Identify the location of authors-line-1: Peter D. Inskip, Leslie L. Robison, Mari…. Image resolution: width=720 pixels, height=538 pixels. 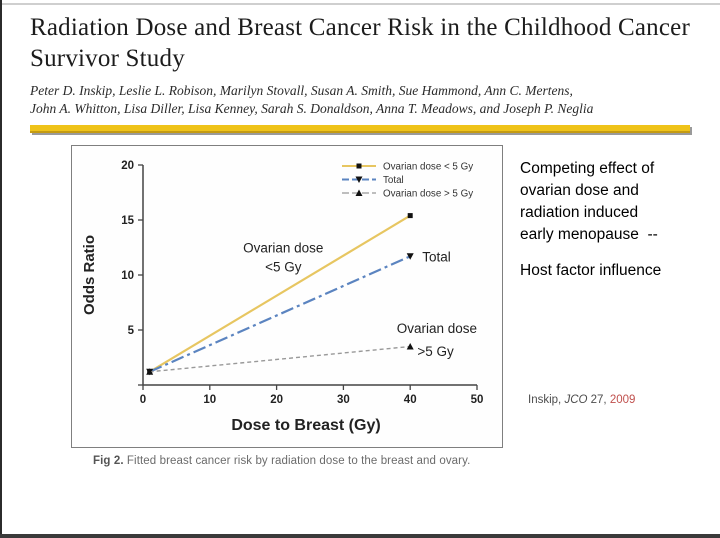
(301, 90).